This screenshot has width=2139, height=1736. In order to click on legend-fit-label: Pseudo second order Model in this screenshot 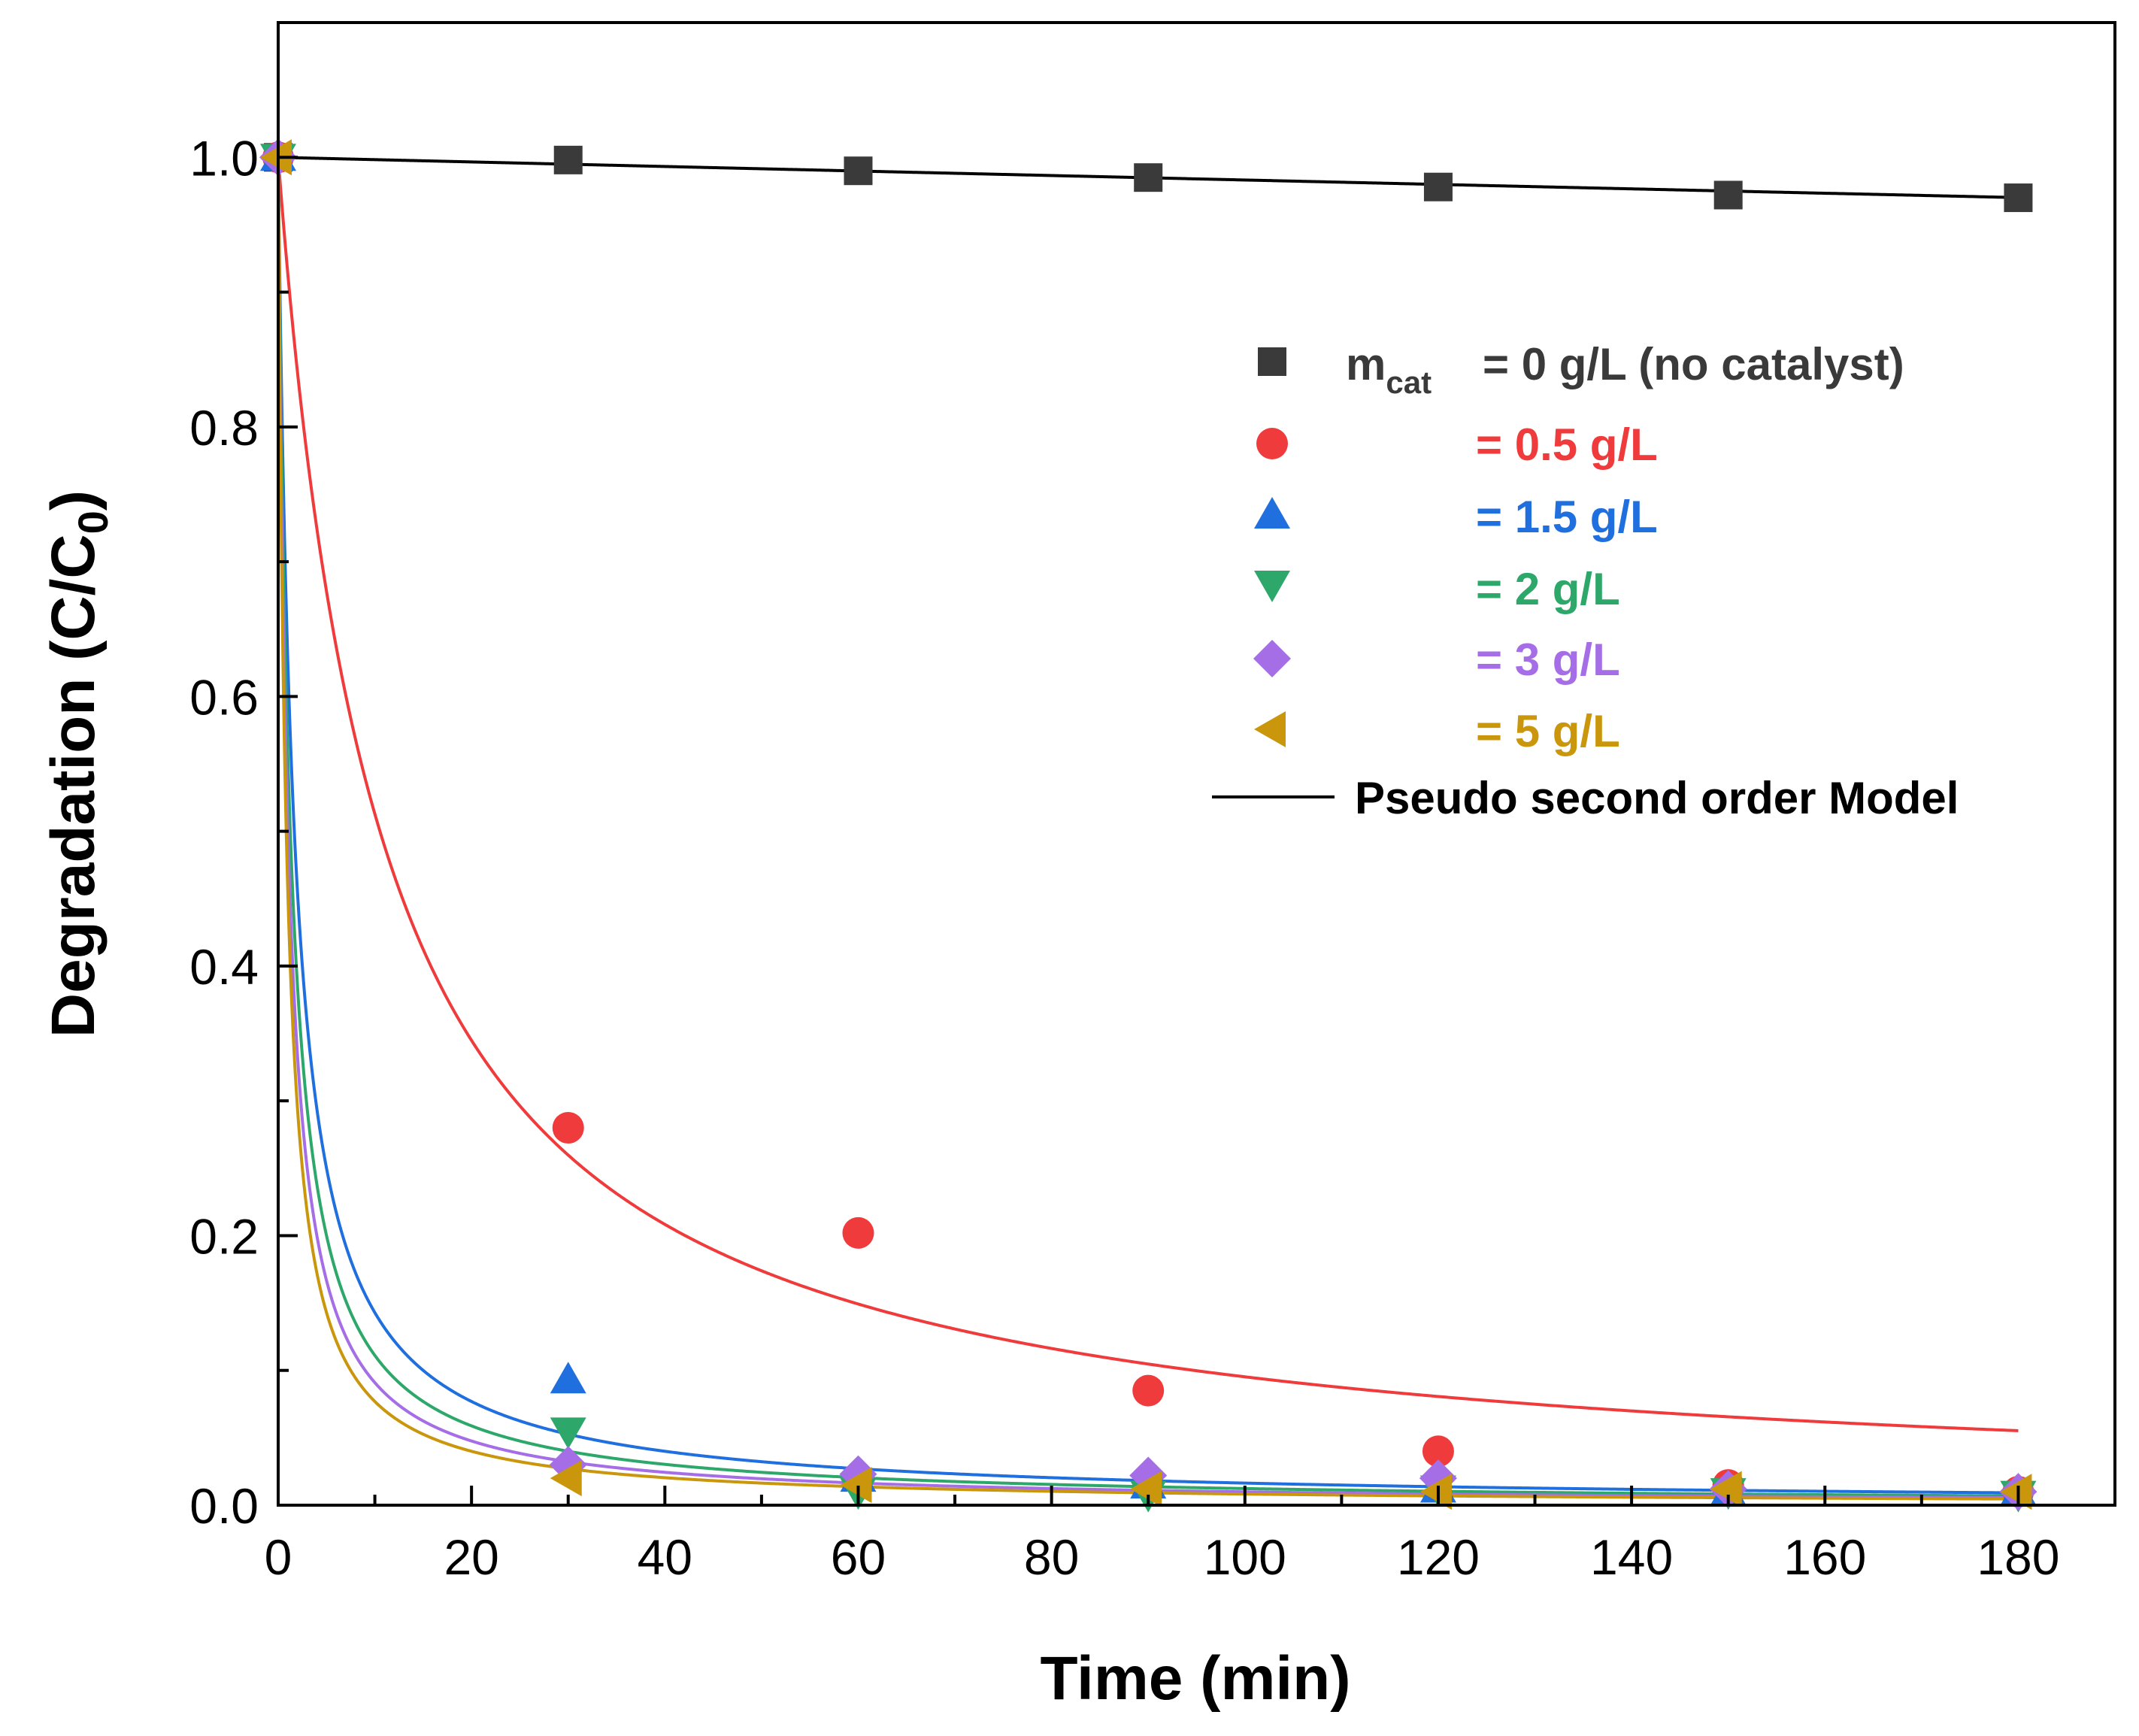, I will do `click(1657, 798)`.